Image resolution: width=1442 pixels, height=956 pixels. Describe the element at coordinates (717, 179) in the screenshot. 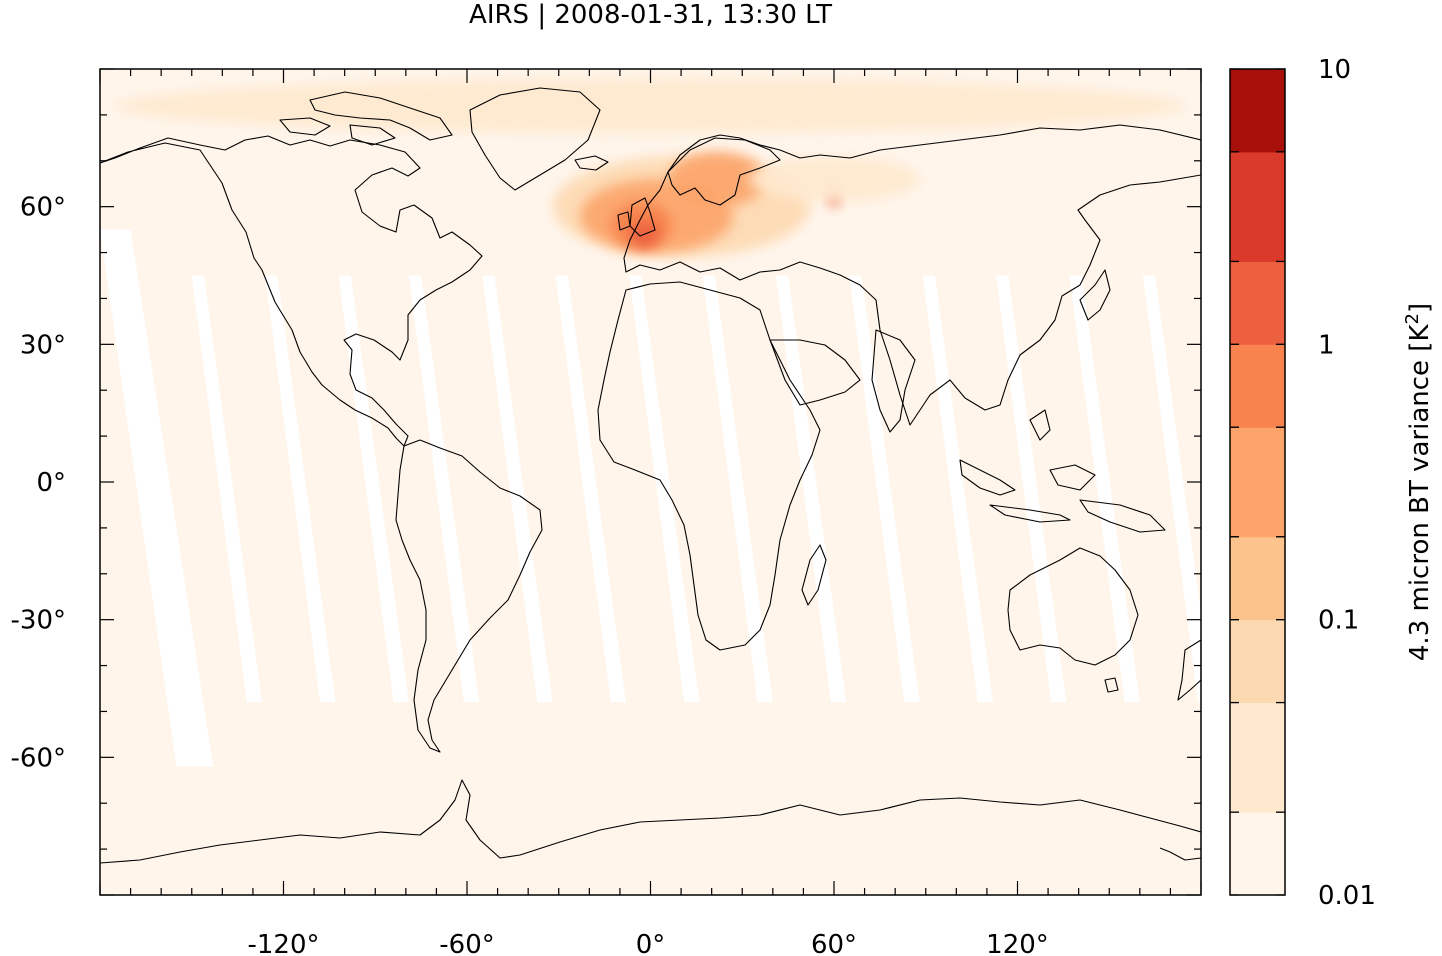

I see `variance-blob-scandinavia` at that location.